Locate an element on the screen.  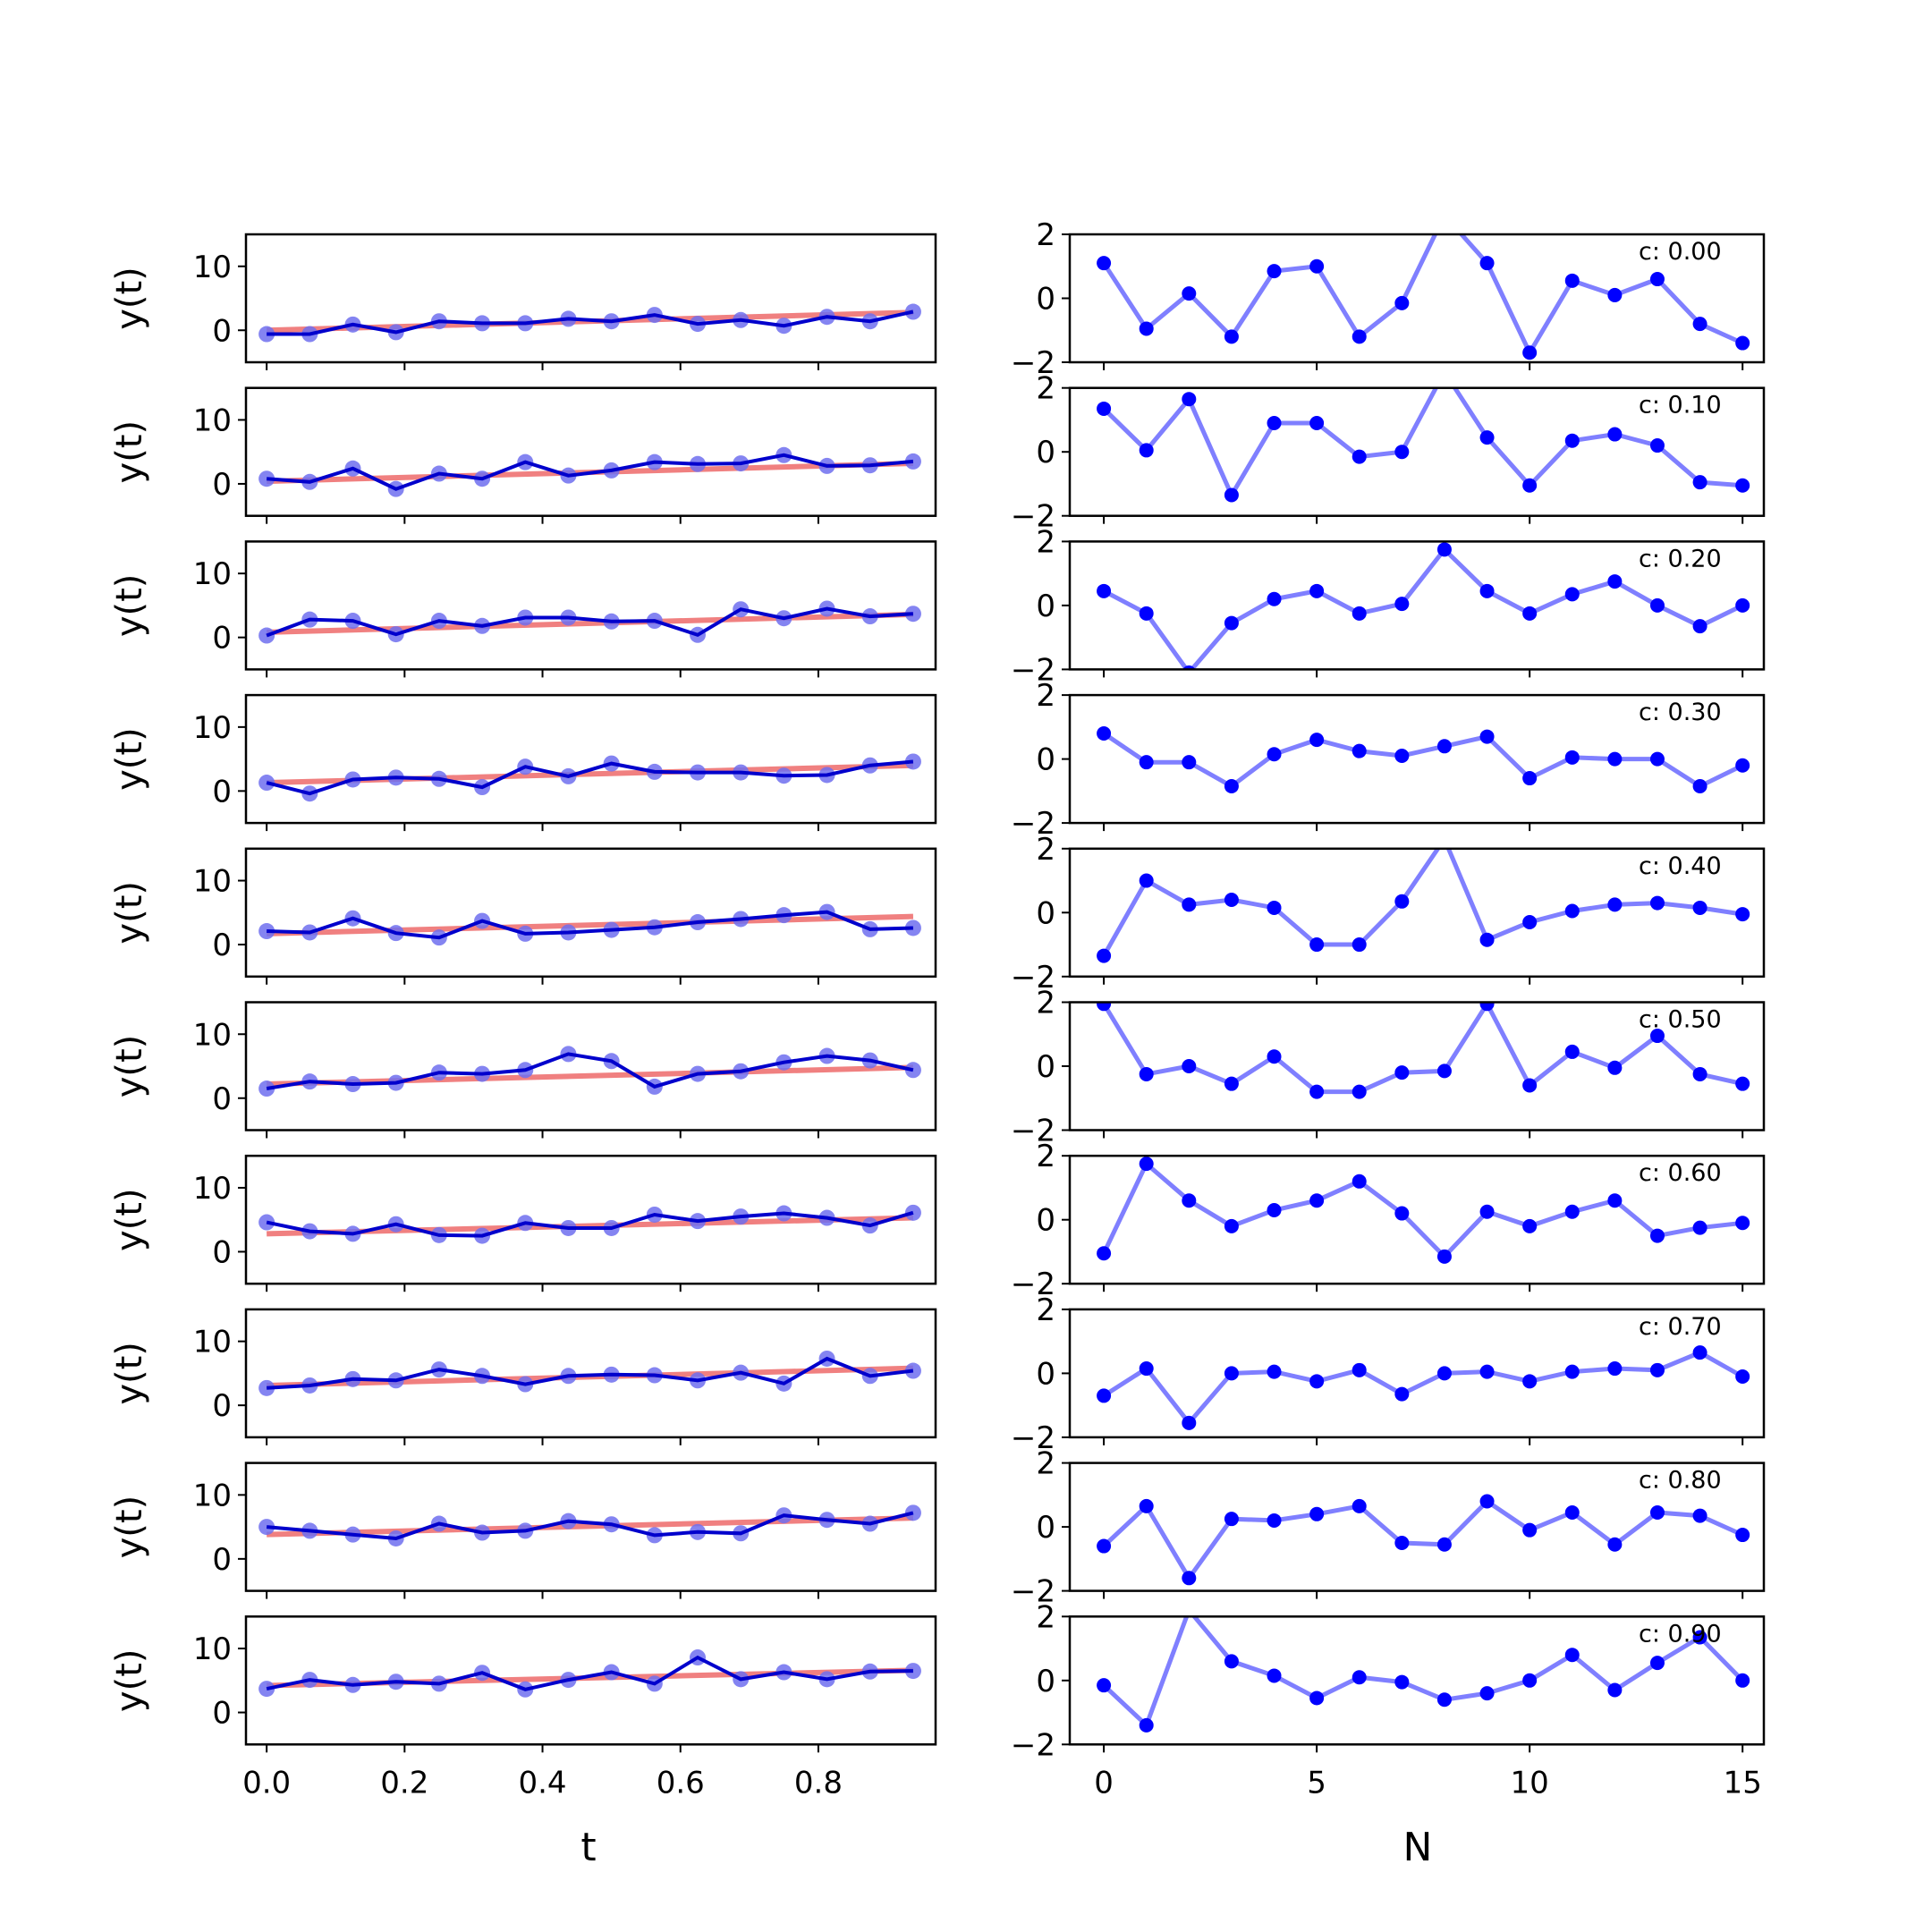
right-panel-4: −2 0 2 c: 0.40 is located at coordinates (1388, 914).